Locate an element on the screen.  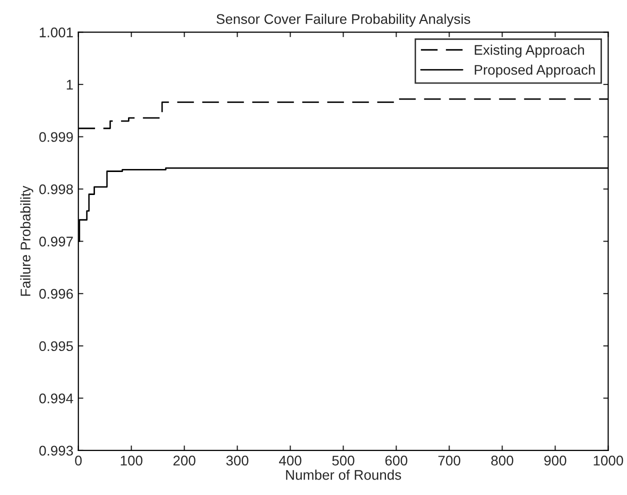
x-tick-label: 0 is located at coordinates (78, 461).